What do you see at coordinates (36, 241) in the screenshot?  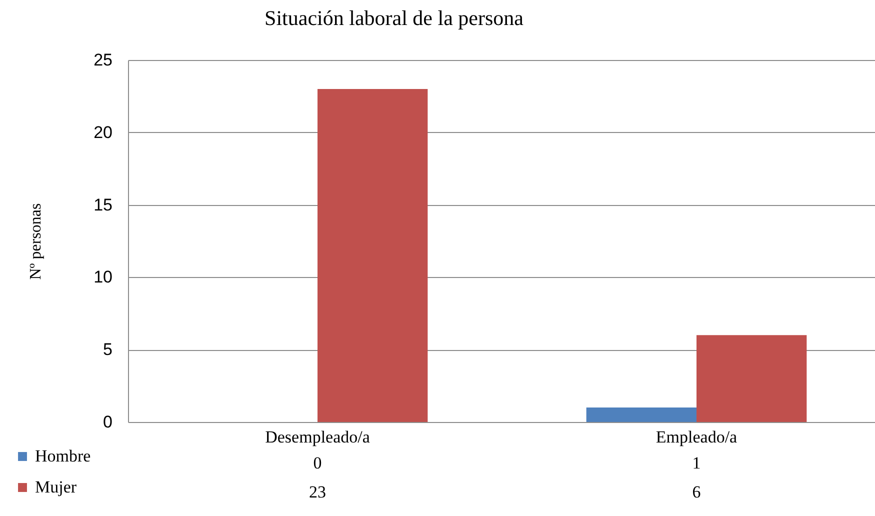 I see `y-axis-title: Nº personas` at bounding box center [36, 241].